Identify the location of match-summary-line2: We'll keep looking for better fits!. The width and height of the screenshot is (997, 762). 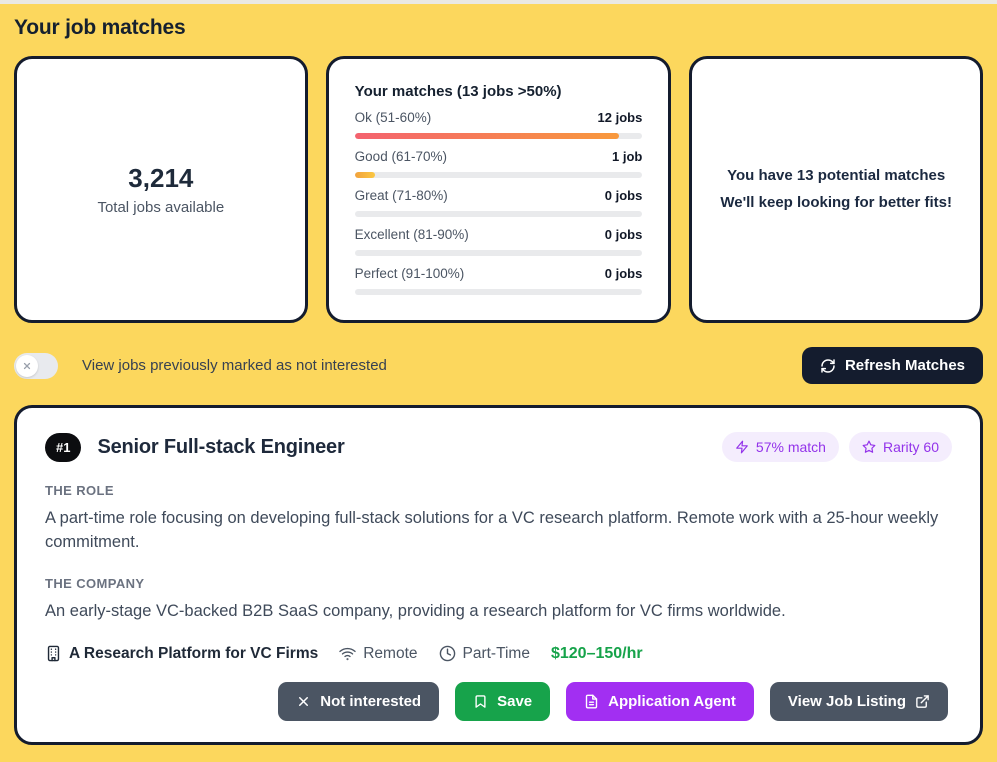
(836, 202).